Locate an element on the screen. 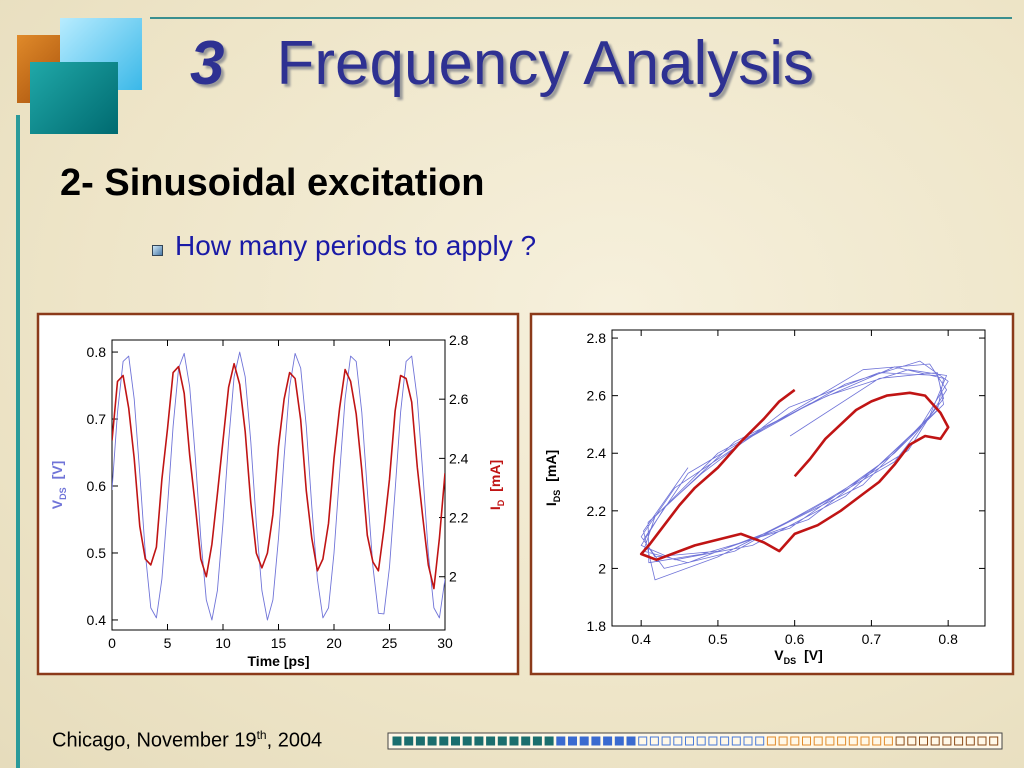 The width and height of the screenshot is (1024, 768). y-tick-label: 0.5 is located at coordinates (97, 553).